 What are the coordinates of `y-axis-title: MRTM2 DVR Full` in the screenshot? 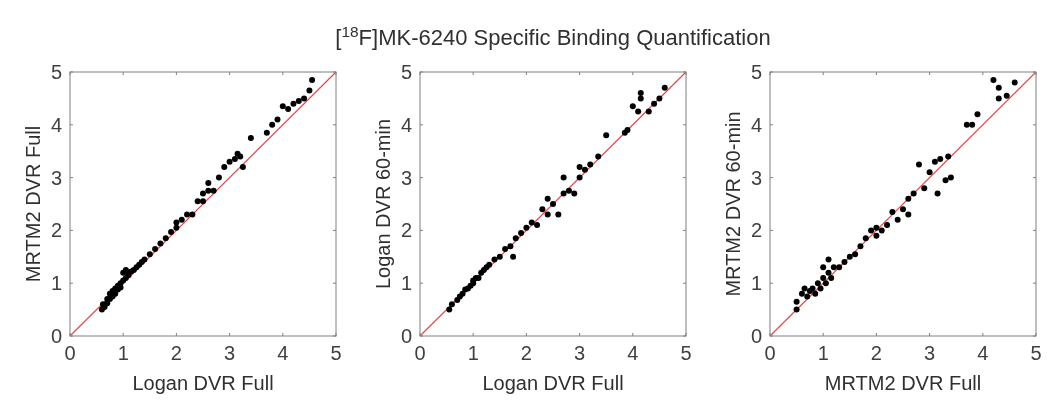 It's located at (33, 204).